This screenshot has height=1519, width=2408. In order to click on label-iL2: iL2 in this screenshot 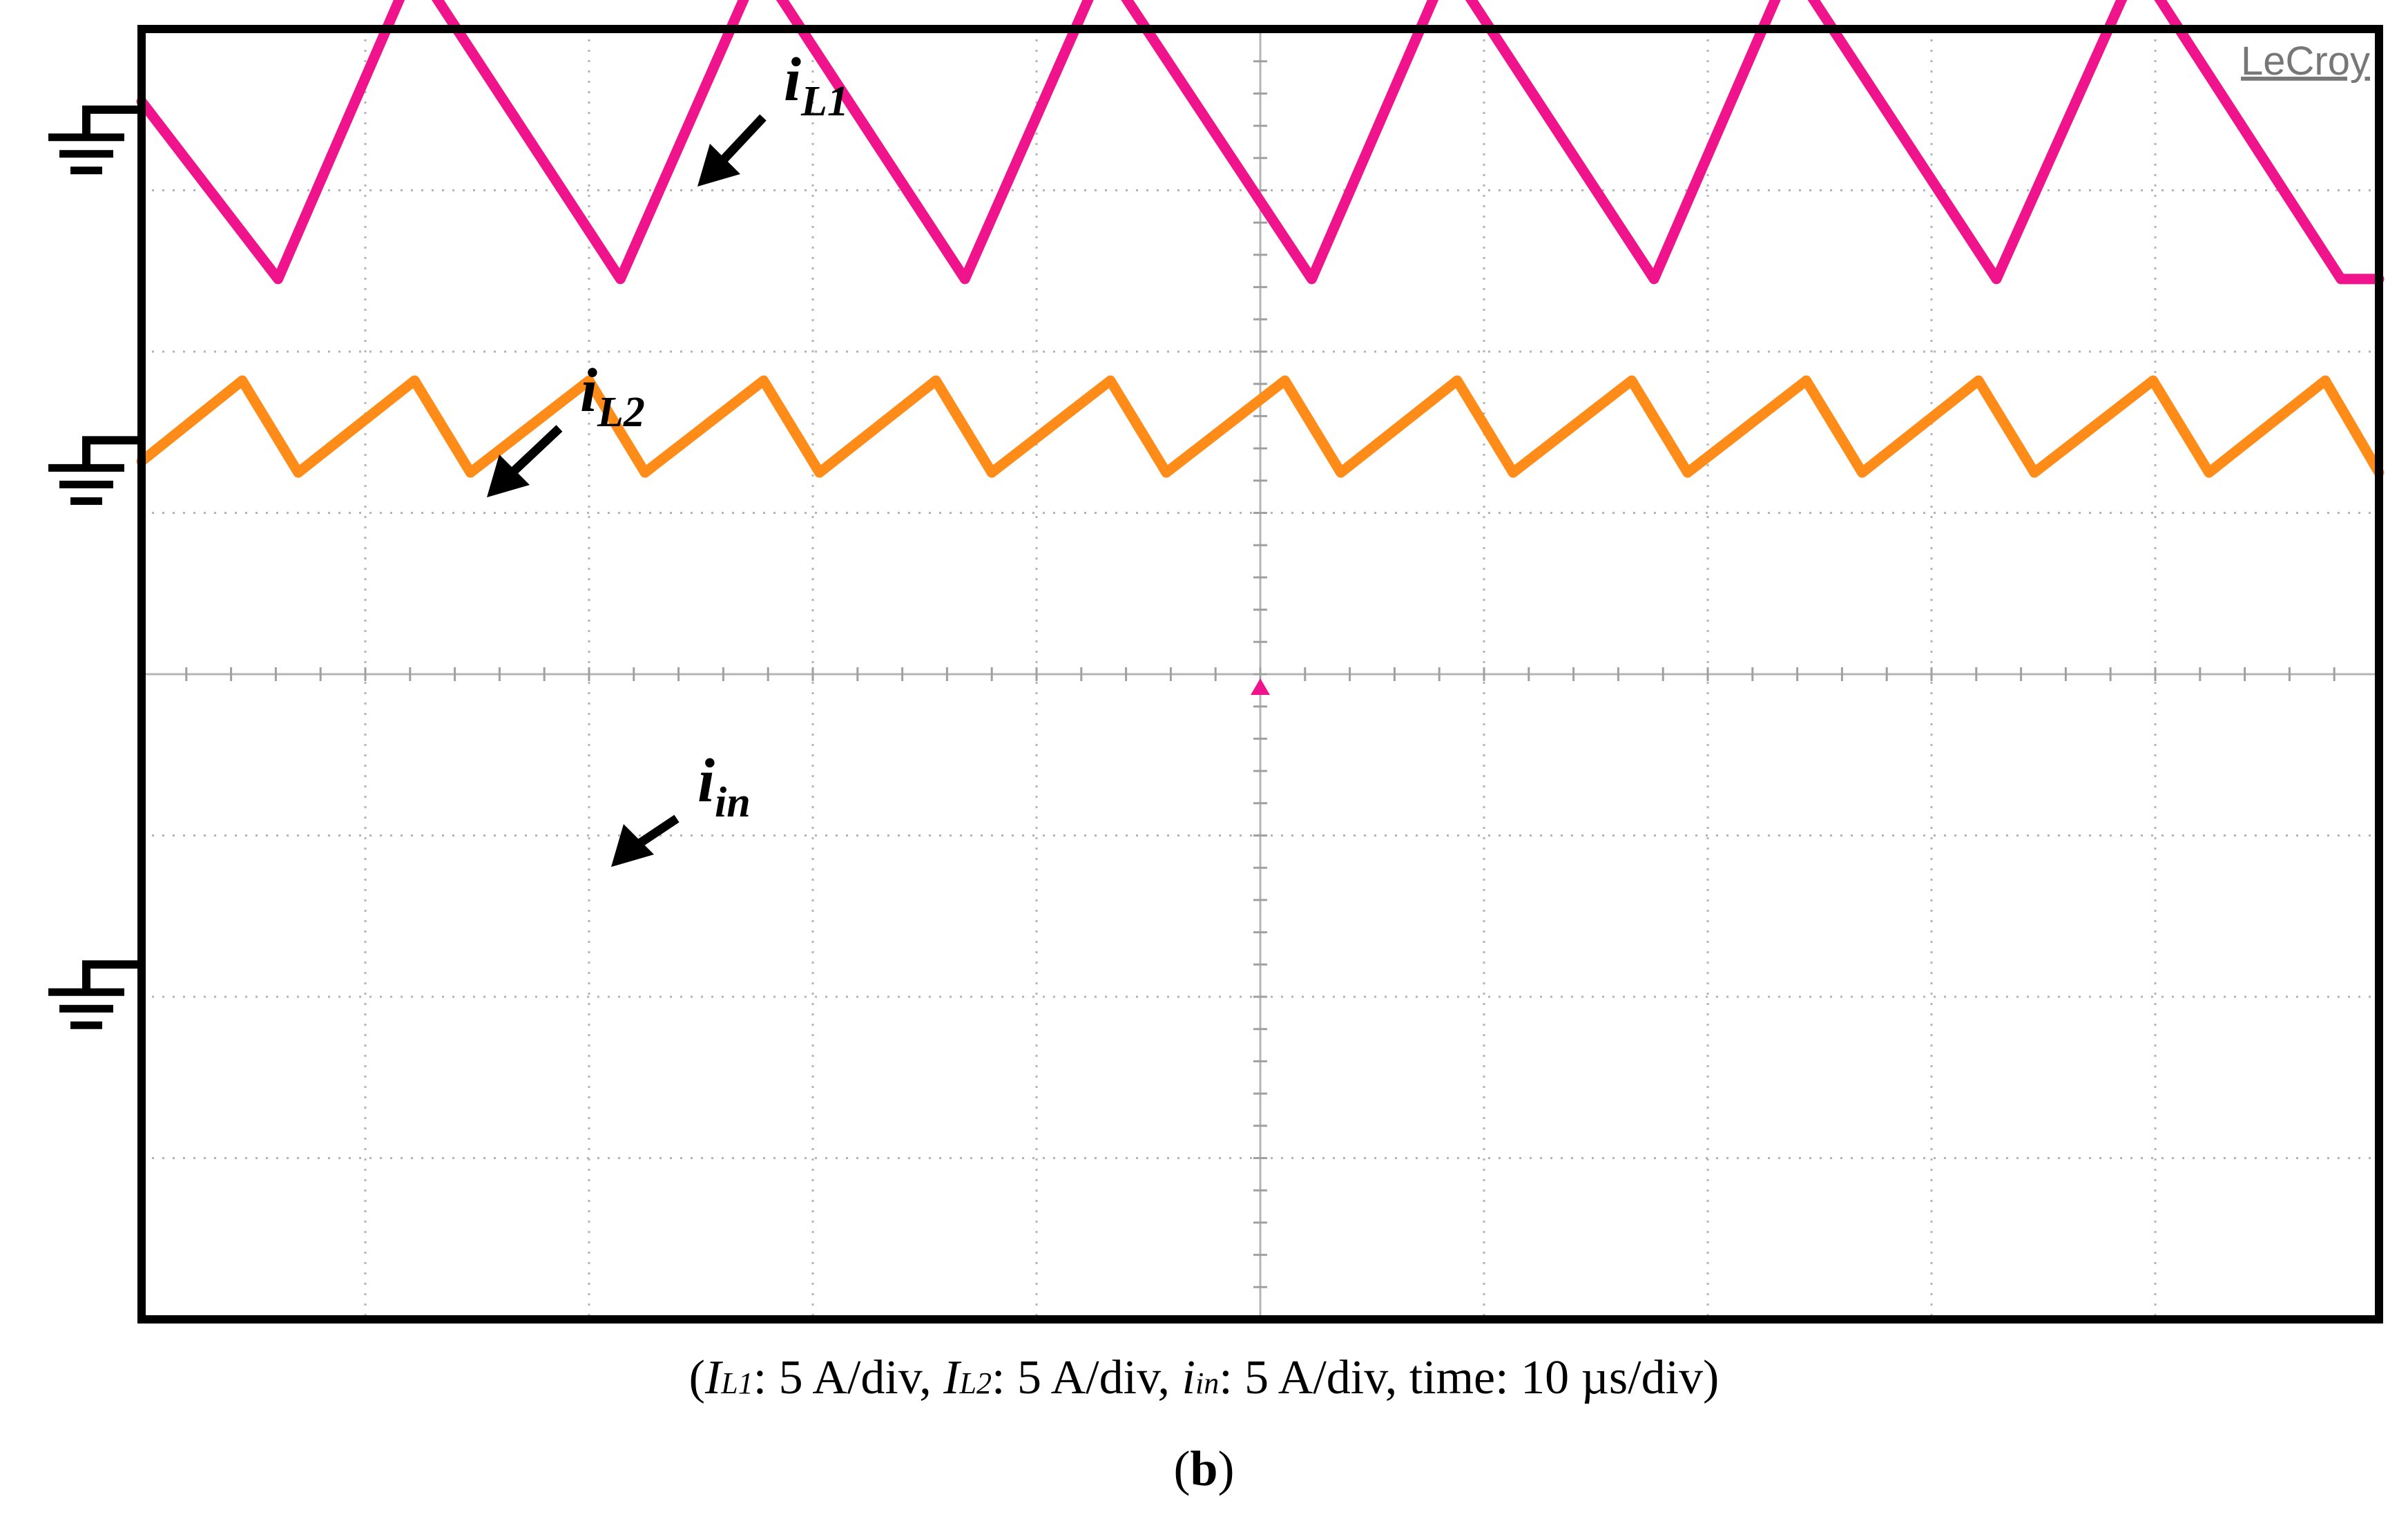, I will do `click(612, 396)`.